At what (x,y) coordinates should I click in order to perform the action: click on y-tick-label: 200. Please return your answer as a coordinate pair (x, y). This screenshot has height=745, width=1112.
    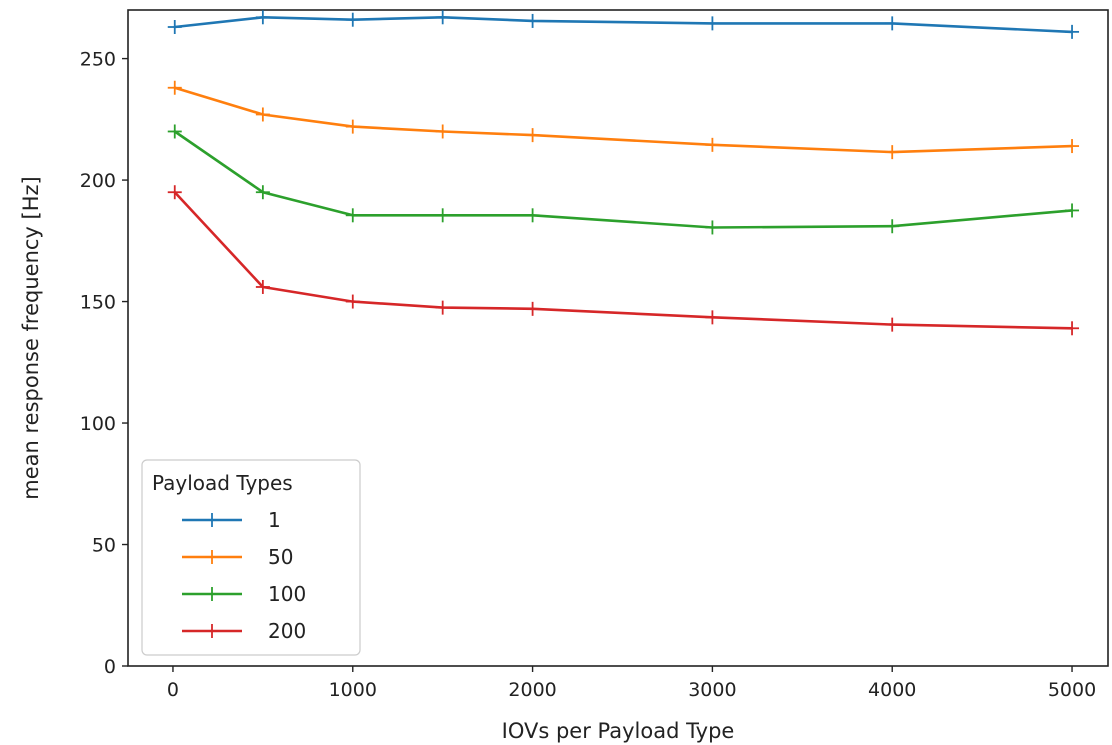
    Looking at the image, I should click on (98, 181).